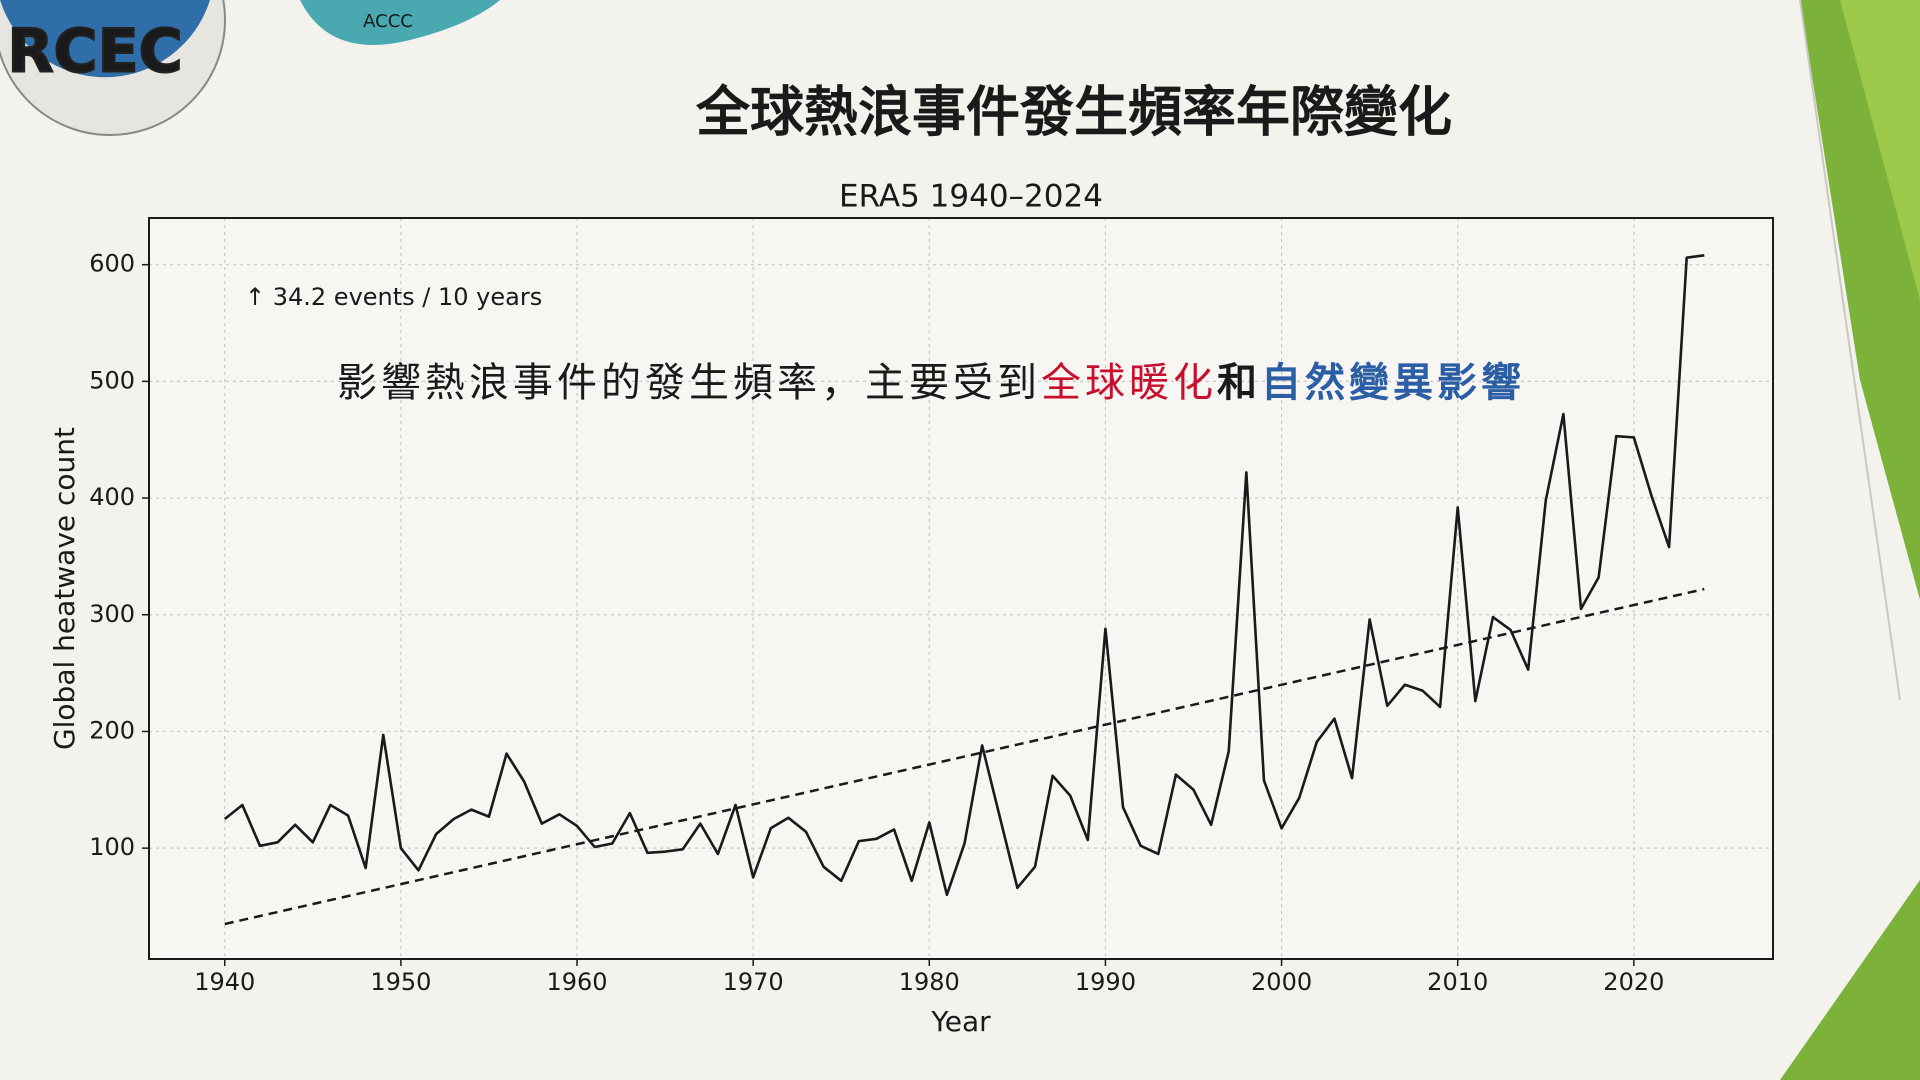 The image size is (1920, 1080). I want to click on note-part: 影響熱浪事件的發生頻率，主要受到, so click(689, 383).